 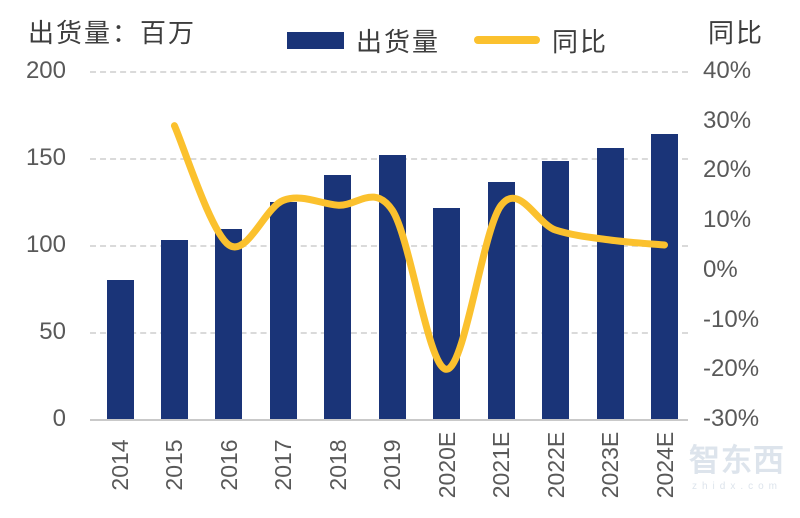 I want to click on left-tick-0: 0, so click(x=59, y=418).